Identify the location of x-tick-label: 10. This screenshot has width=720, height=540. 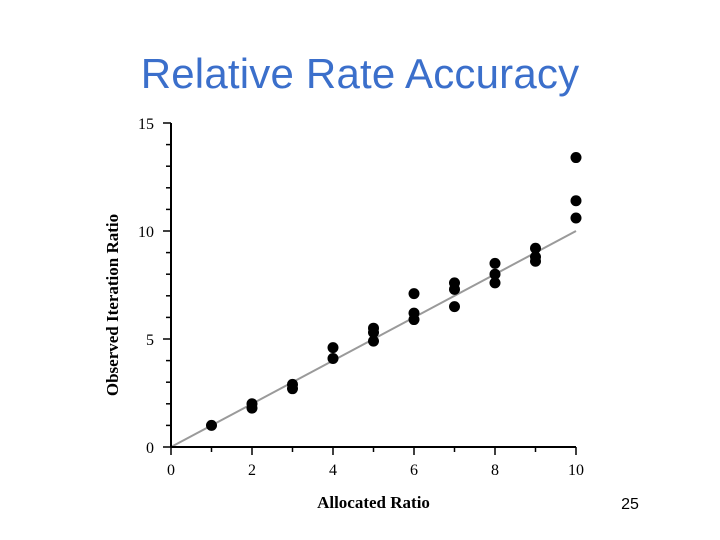
(576, 470).